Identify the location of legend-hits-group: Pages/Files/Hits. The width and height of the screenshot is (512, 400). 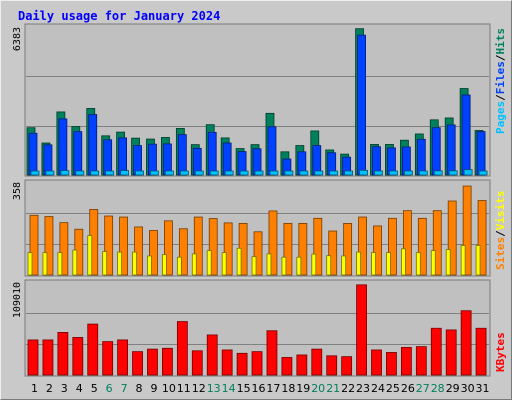
(500, 81).